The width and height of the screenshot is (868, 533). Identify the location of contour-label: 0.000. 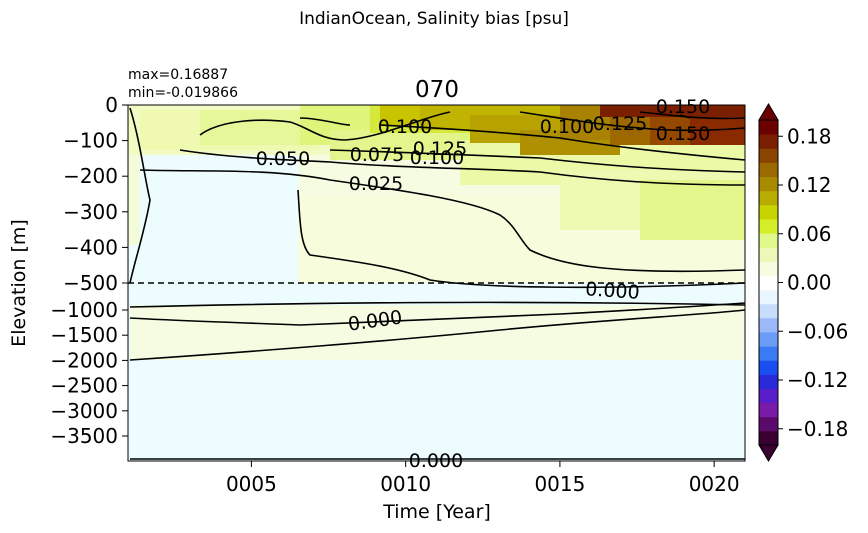
(613, 291).